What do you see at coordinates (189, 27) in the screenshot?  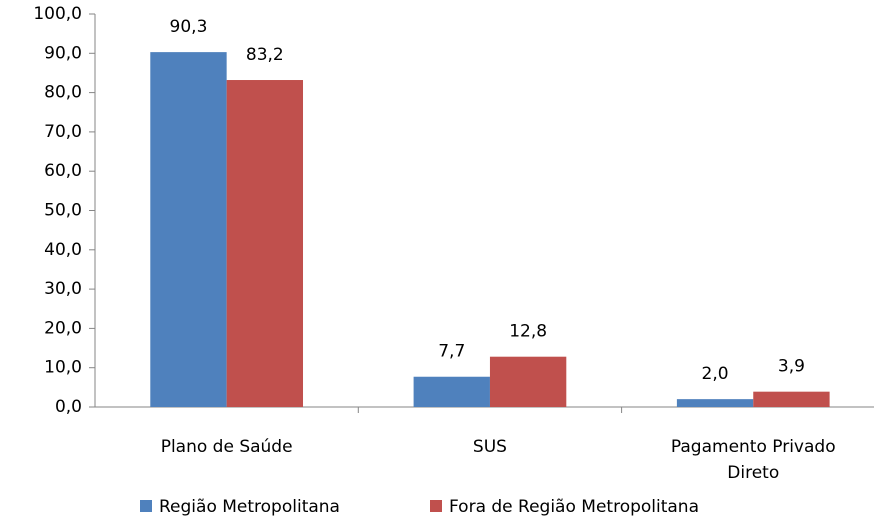 I see `data-label: 90,3` at bounding box center [189, 27].